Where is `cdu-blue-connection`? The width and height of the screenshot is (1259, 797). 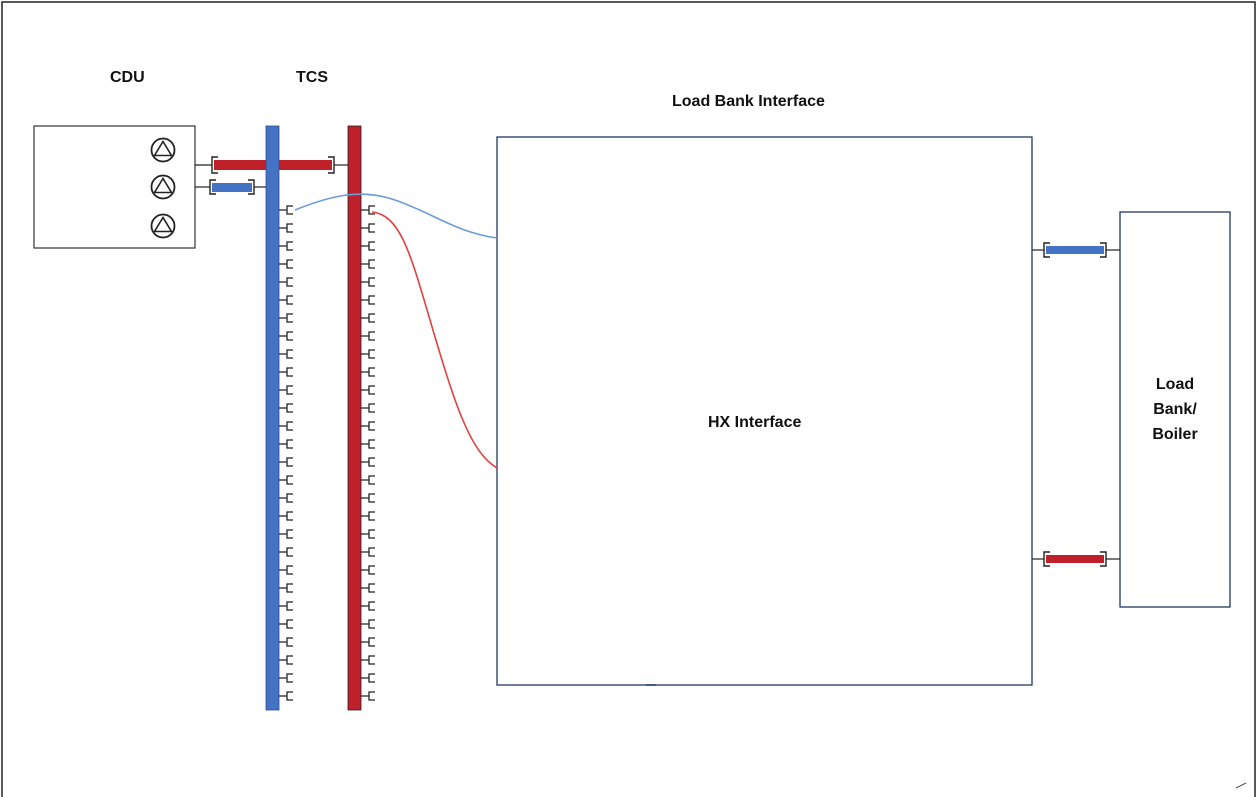
cdu-blue-connection is located at coordinates (230, 187).